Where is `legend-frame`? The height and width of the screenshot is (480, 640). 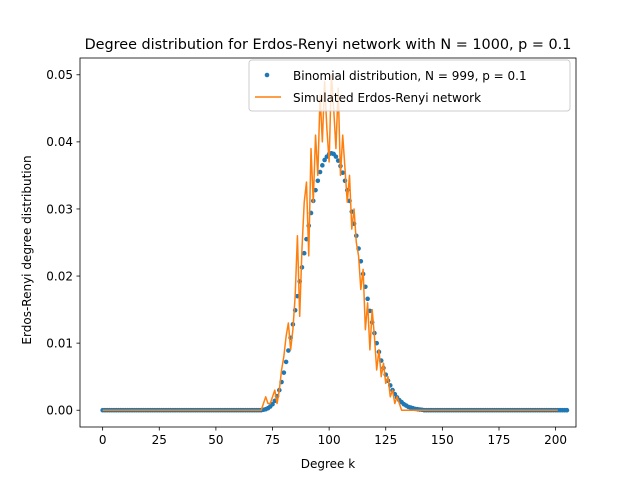
legend-frame is located at coordinates (409, 85).